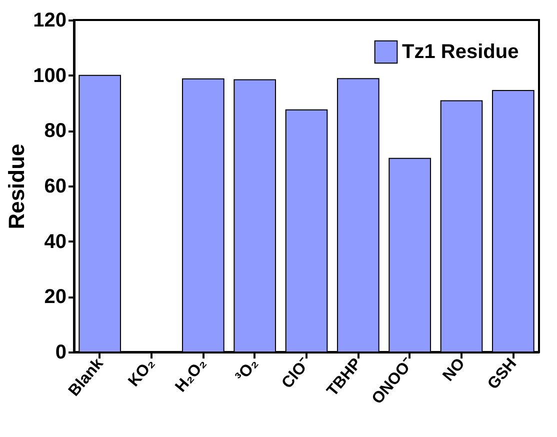 The width and height of the screenshot is (557, 437). Describe the element at coordinates (49, 21) in the screenshot. I see `y-tick-label: 120` at that location.